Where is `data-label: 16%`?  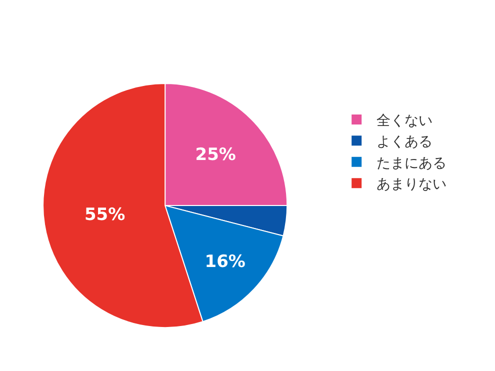
data-label: 16% is located at coordinates (225, 262).